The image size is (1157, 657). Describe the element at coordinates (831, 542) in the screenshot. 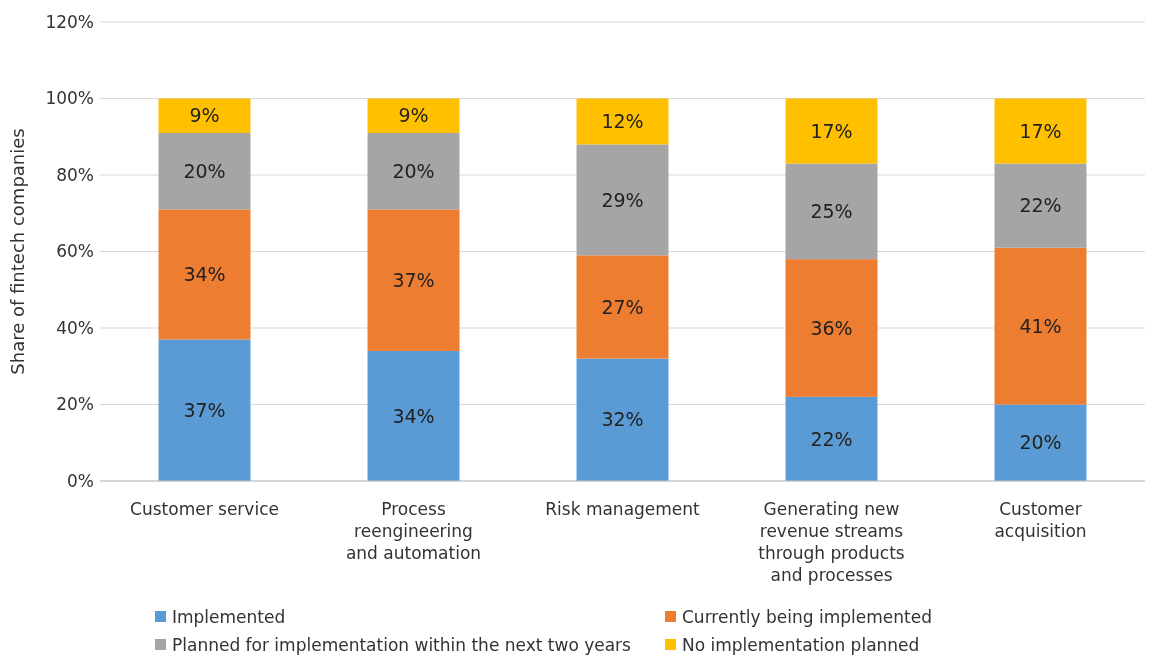

I see `x-tick-label: Generating new revenue streams through products and processes` at that location.